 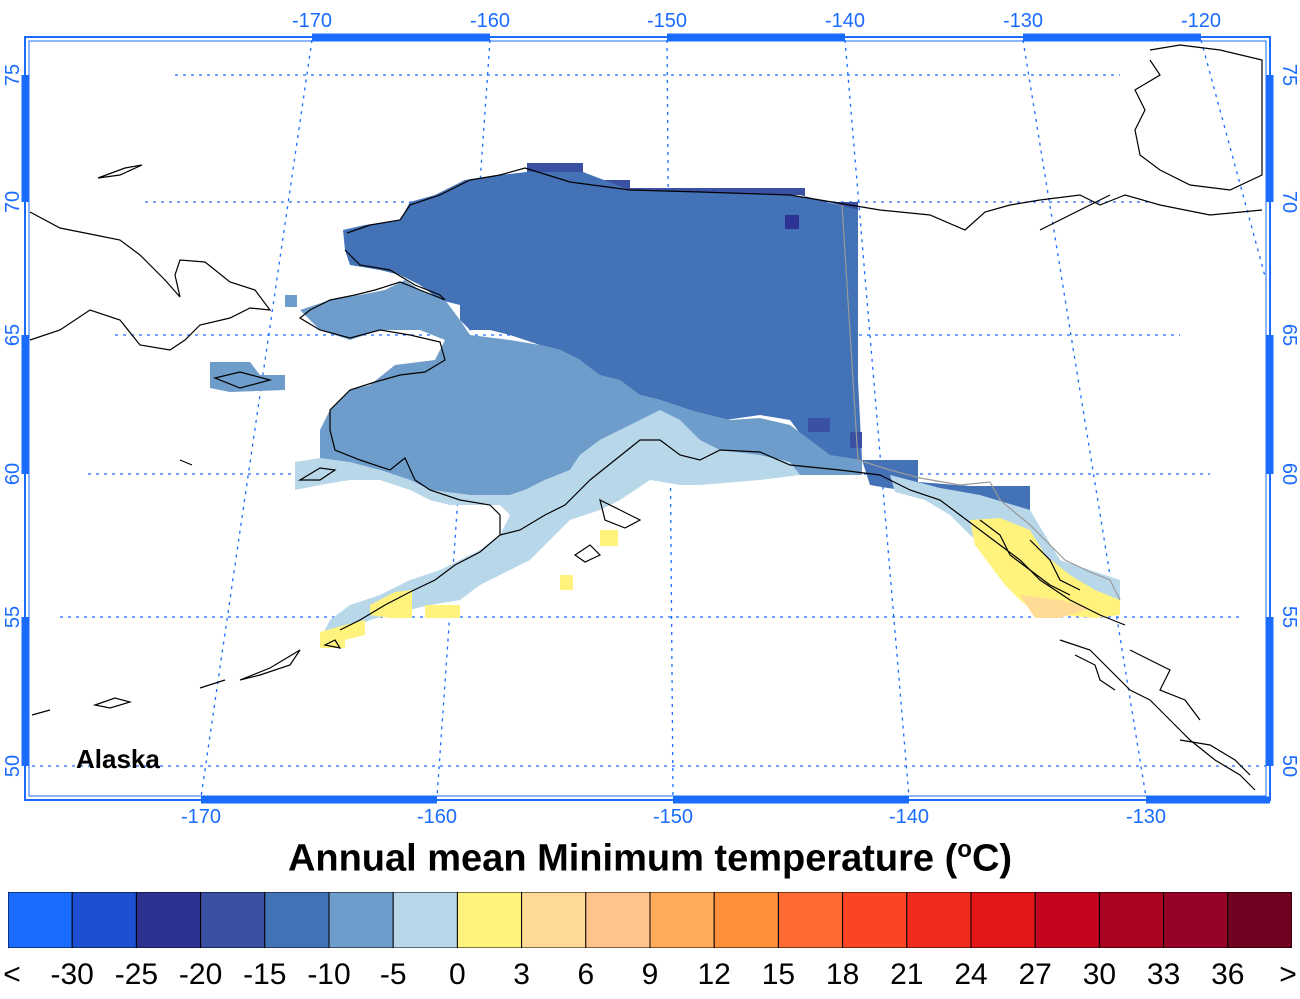 What do you see at coordinates (842, 974) in the screenshot?
I see `colorbar-label: 18` at bounding box center [842, 974].